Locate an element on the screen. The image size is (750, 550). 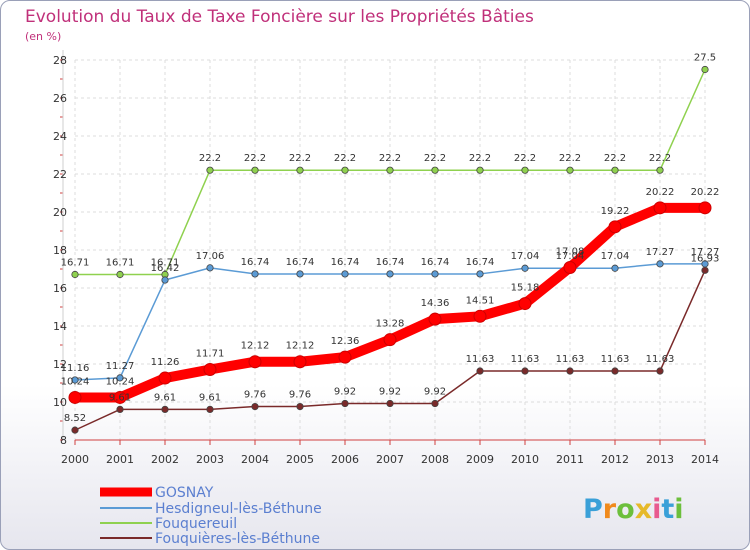
y-tick-label: 12 is located at coordinates (60, 364).